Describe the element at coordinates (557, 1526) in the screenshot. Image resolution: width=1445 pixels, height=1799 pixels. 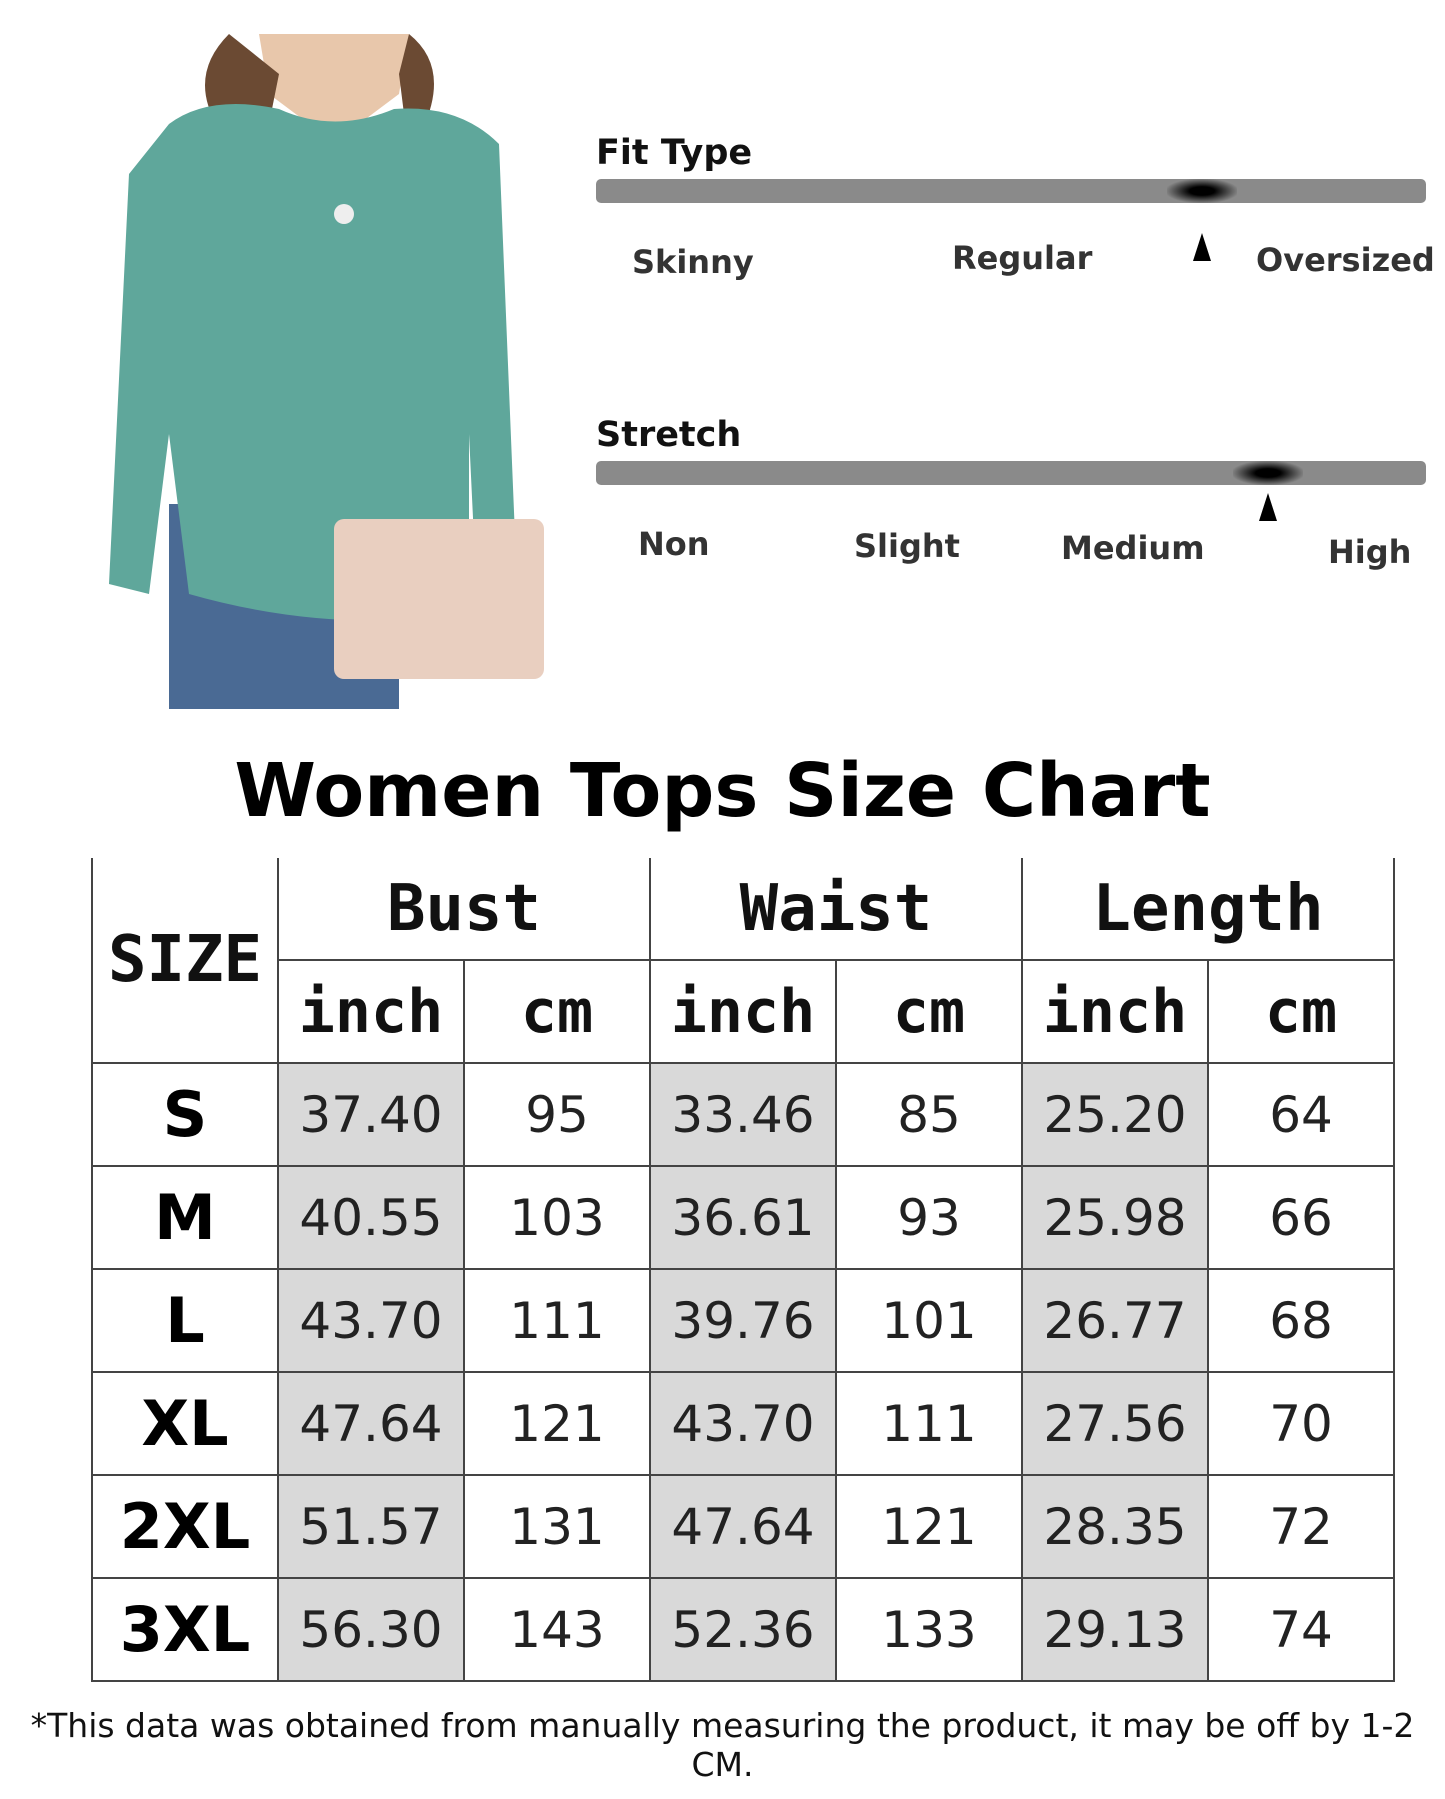
I see `value-cell: 131` at that location.